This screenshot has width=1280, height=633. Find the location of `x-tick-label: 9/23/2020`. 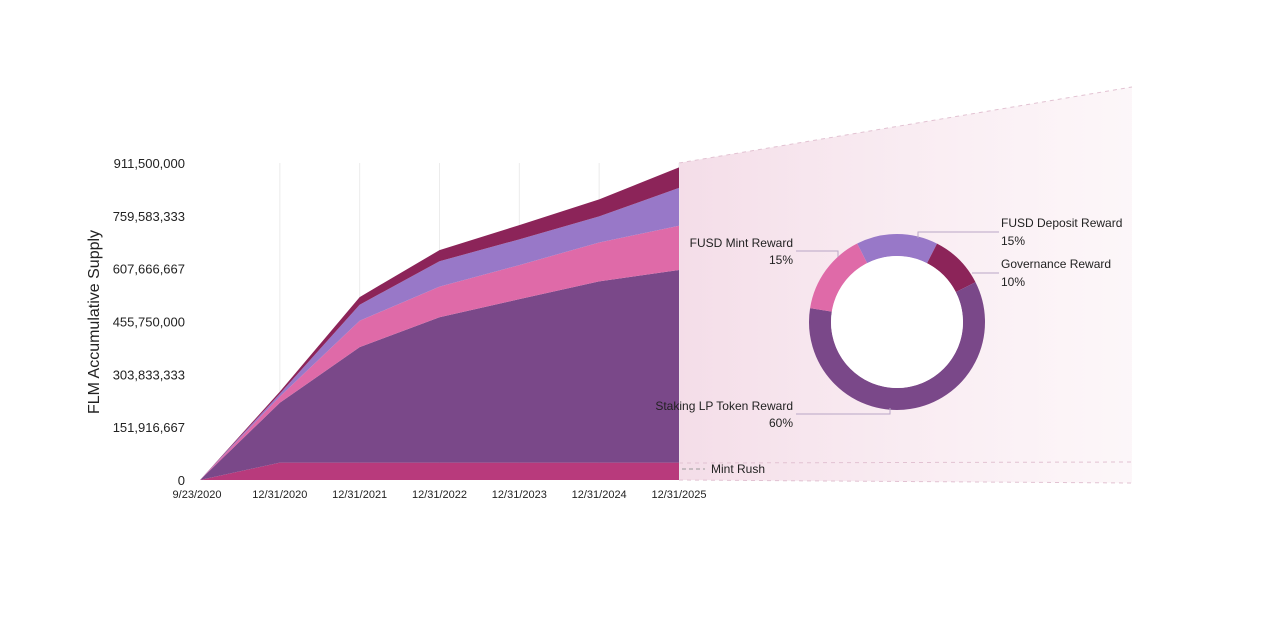

x-tick-label: 9/23/2020 is located at coordinates (197, 495).